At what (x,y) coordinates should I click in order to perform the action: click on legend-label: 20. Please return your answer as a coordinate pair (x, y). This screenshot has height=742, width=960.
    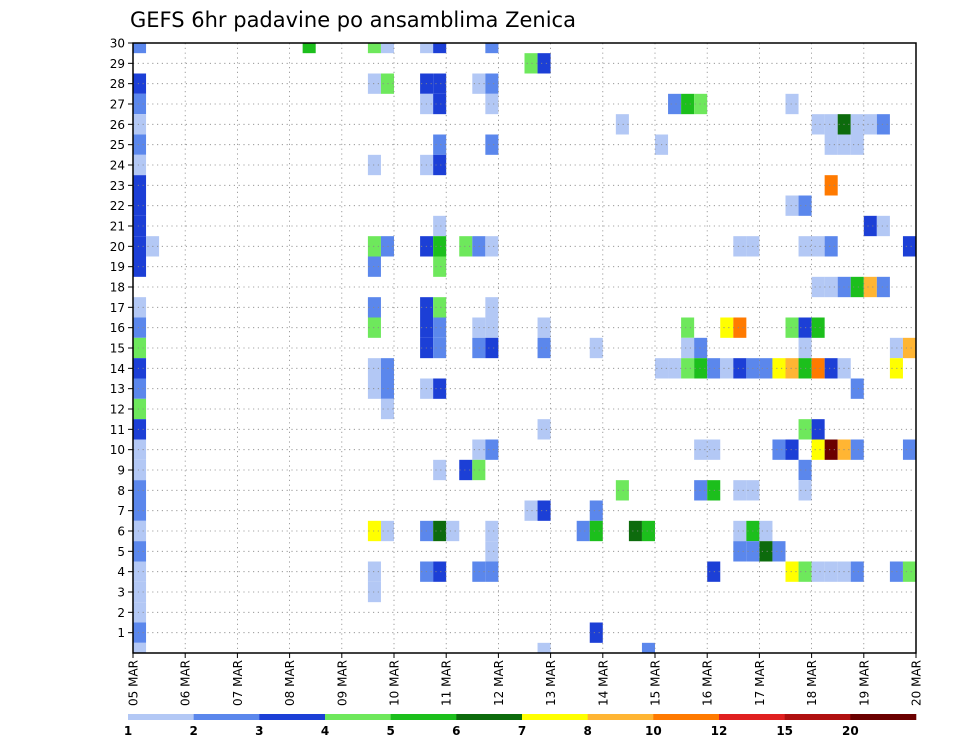
    Looking at the image, I should click on (850, 731).